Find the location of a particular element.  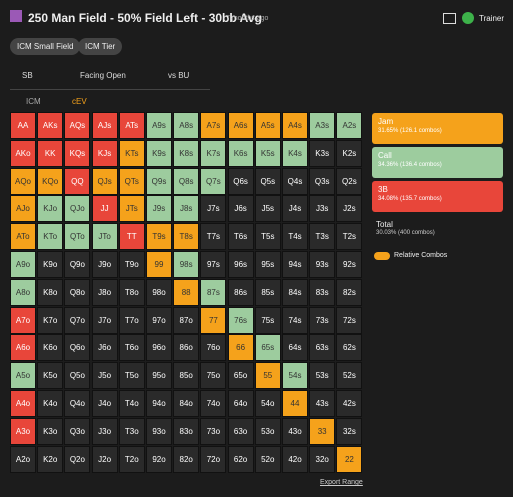

trainer-icon is located at coordinates (468, 18).